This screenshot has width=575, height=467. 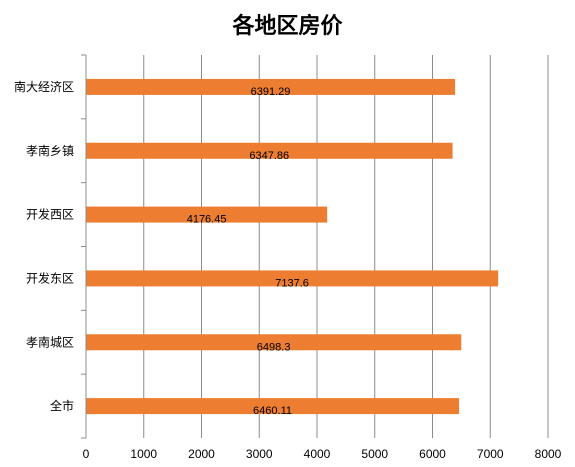 What do you see at coordinates (548, 454) in the screenshot?
I see `x-tick-label: 8000` at bounding box center [548, 454].